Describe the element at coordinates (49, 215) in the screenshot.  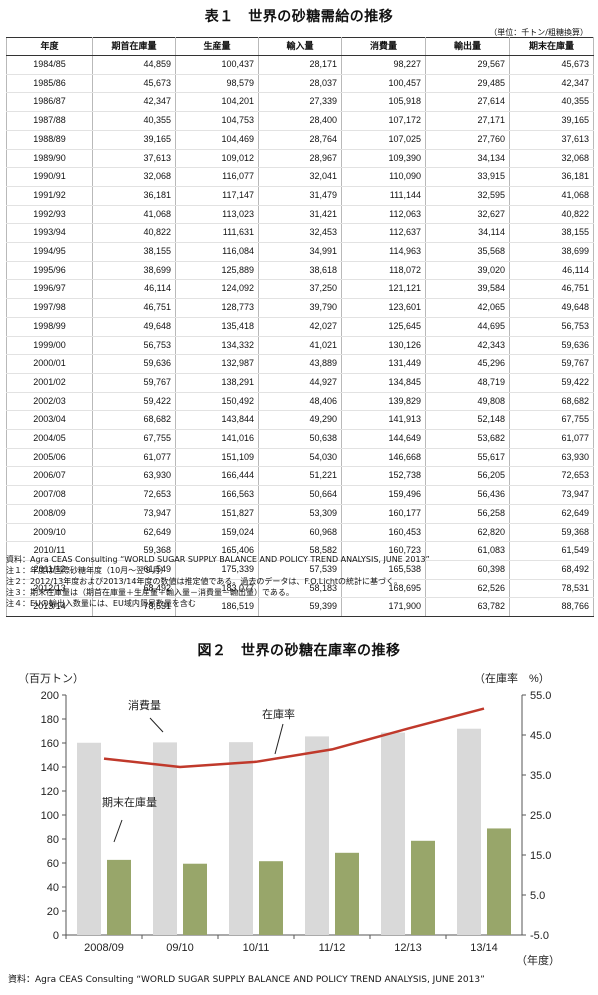
I see `year-cell: 1992/93` at that location.